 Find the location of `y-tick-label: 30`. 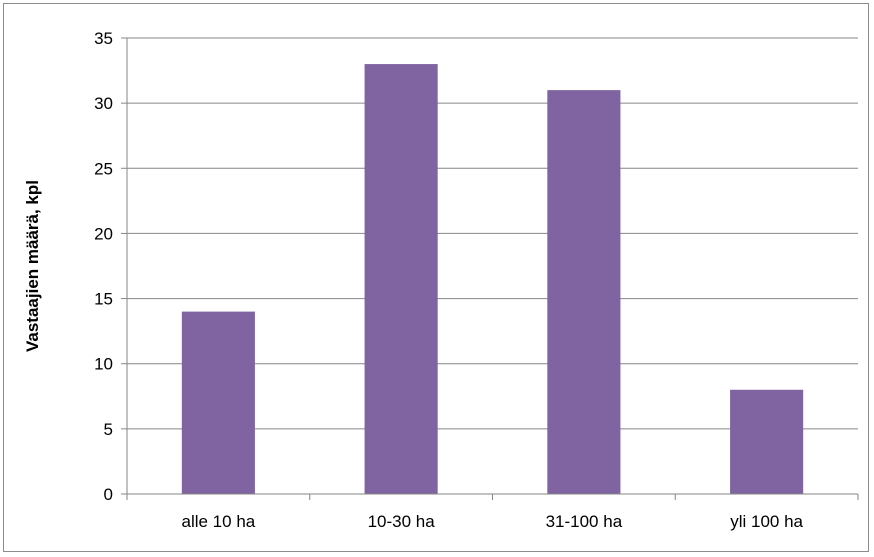

y-tick-label: 30 is located at coordinates (103, 103).